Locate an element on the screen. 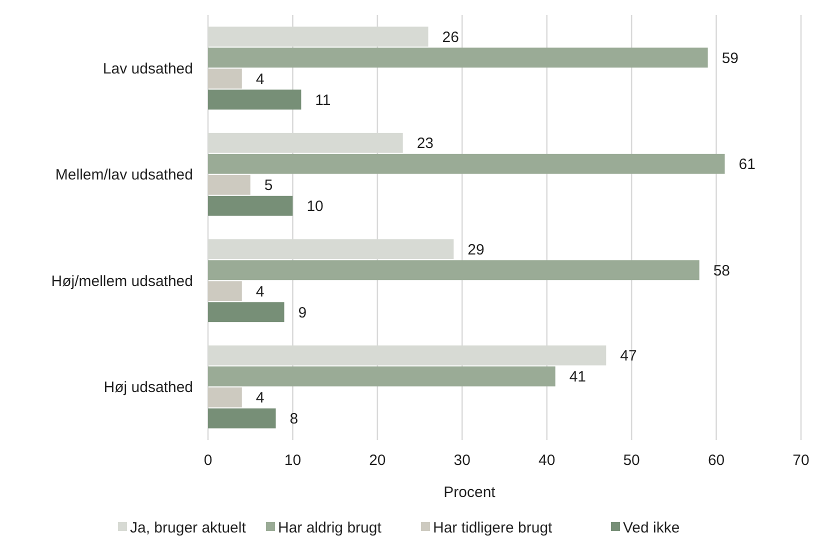 The height and width of the screenshot is (545, 815). y-tick-label: Høj/mellem udsathed is located at coordinates (122, 281).